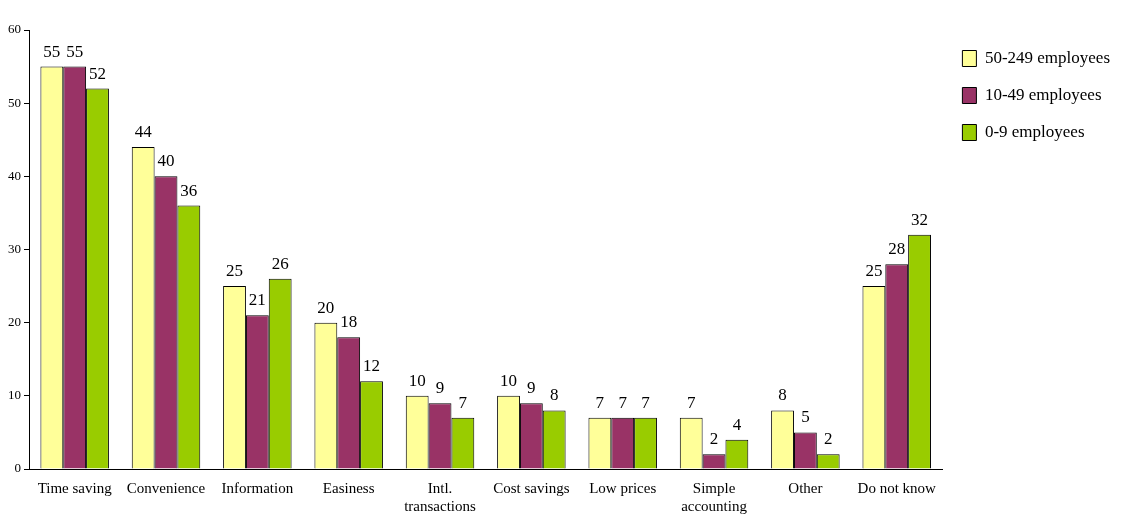 The width and height of the screenshot is (1130, 519). Describe the element at coordinates (280, 263) in the screenshot. I see `data-label: 26` at that location.